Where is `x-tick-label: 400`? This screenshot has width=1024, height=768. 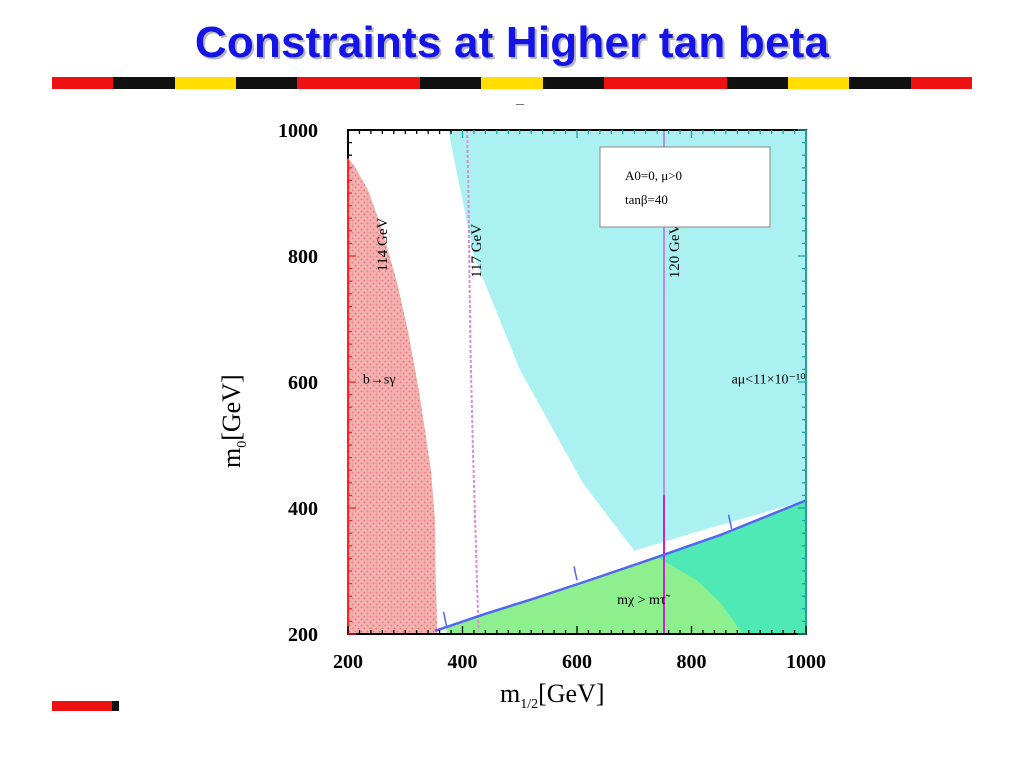 x-tick-label: 400 is located at coordinates (463, 662).